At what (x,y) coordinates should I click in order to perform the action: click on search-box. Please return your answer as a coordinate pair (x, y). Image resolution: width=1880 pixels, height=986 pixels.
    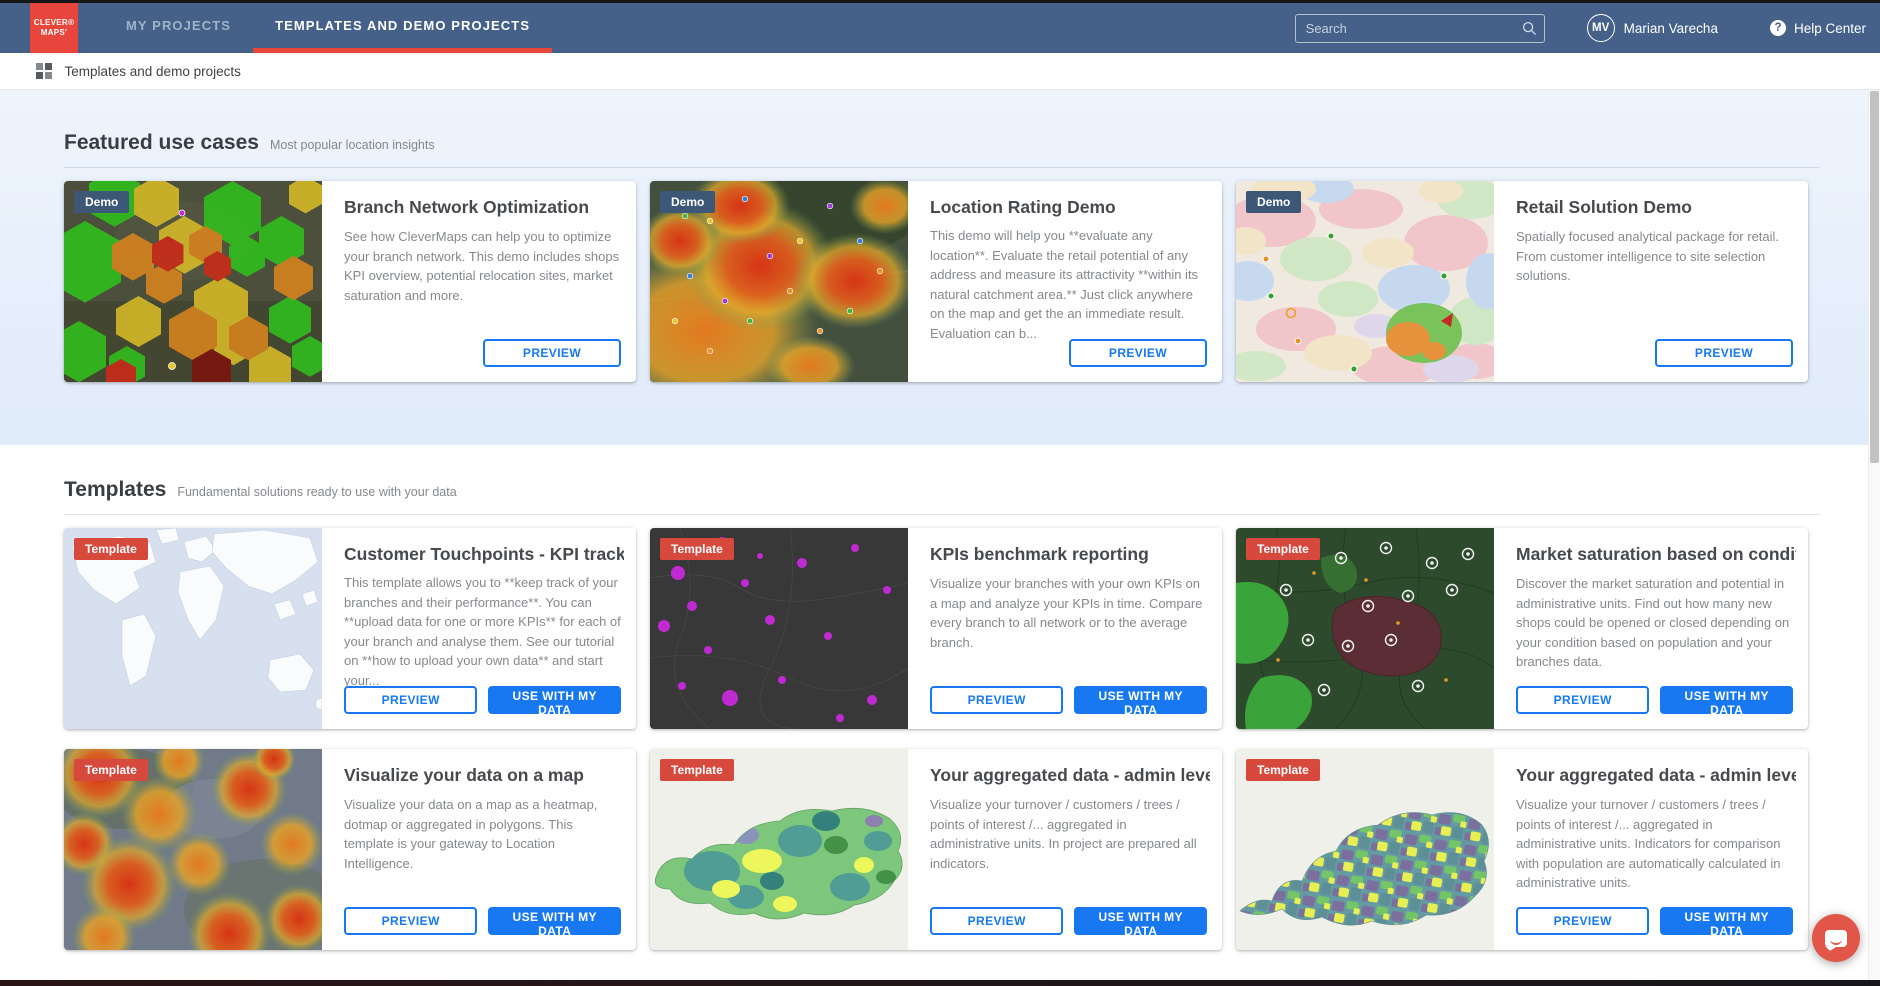
    Looking at the image, I should click on (1419, 28).